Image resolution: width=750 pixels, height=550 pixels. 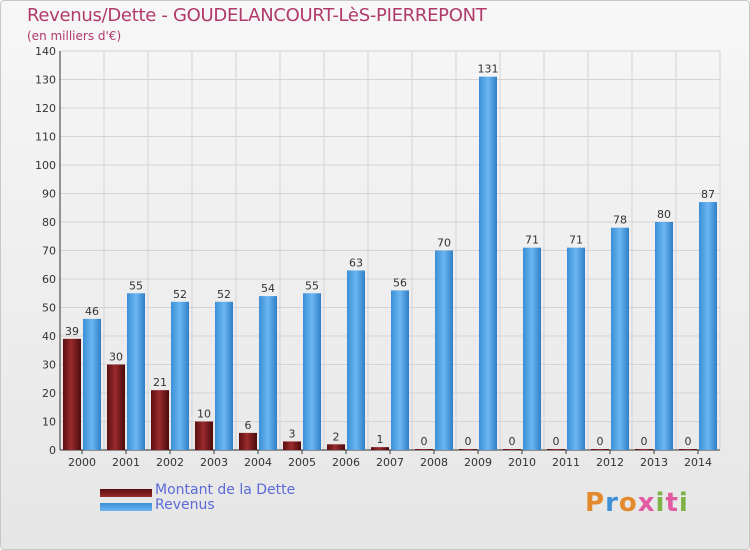 I want to click on proxiti-logo: Proxiti, so click(x=637, y=503).